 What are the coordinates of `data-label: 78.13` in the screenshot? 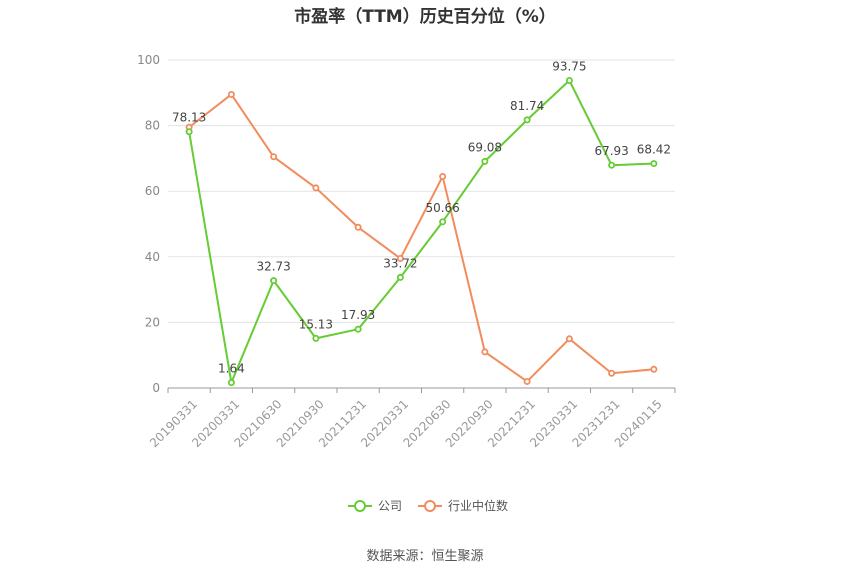 It's located at (189, 118).